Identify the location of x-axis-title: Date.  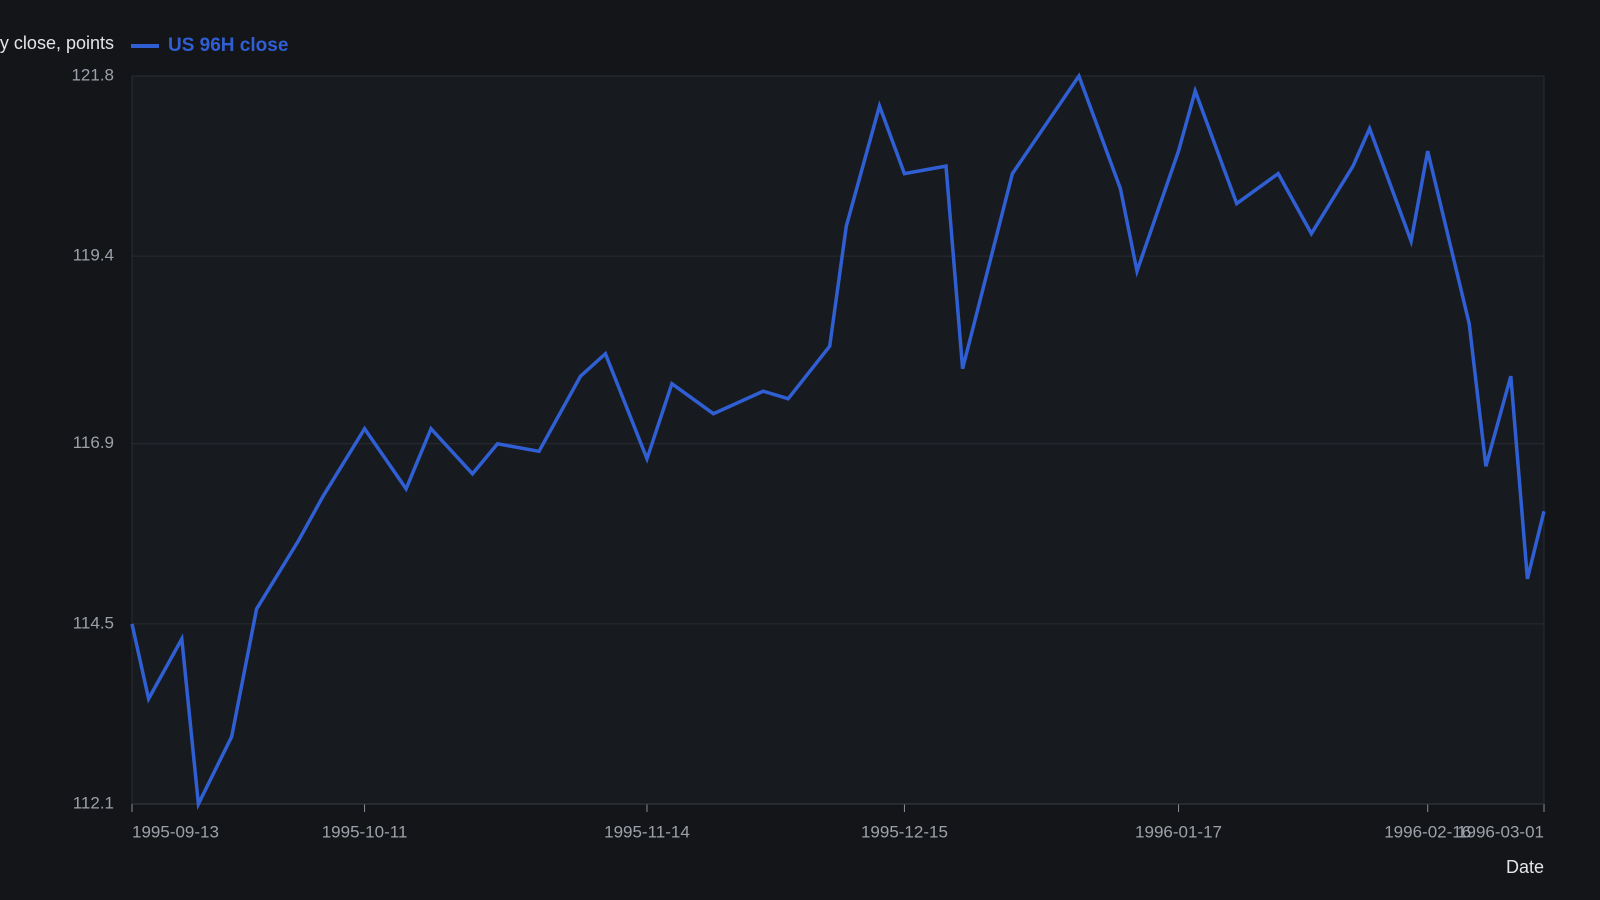
(1525, 867).